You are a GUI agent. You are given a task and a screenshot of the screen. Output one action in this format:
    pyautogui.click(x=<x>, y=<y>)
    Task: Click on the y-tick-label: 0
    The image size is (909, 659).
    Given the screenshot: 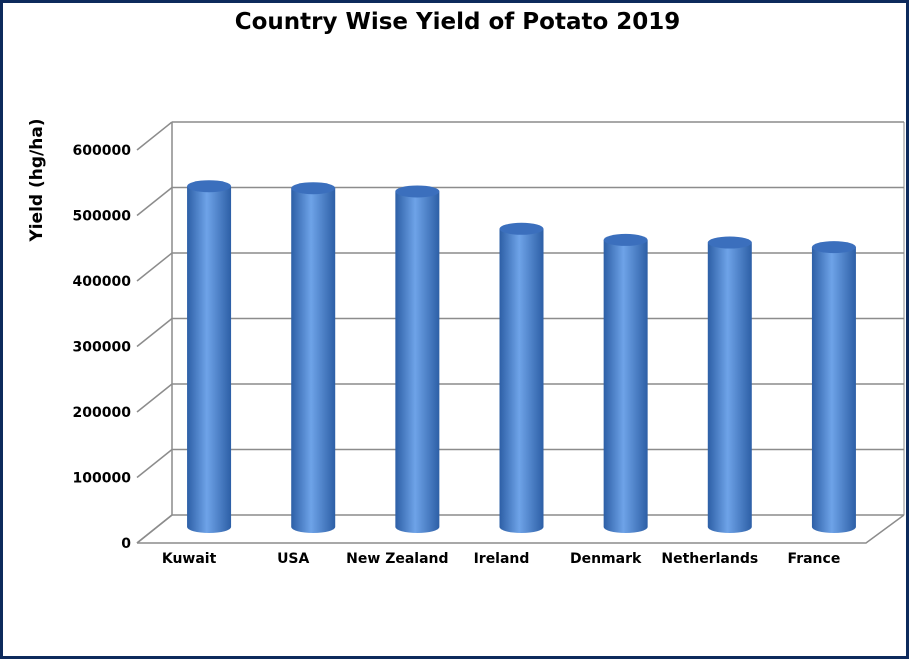 What is the action you would take?
    pyautogui.click(x=126, y=544)
    